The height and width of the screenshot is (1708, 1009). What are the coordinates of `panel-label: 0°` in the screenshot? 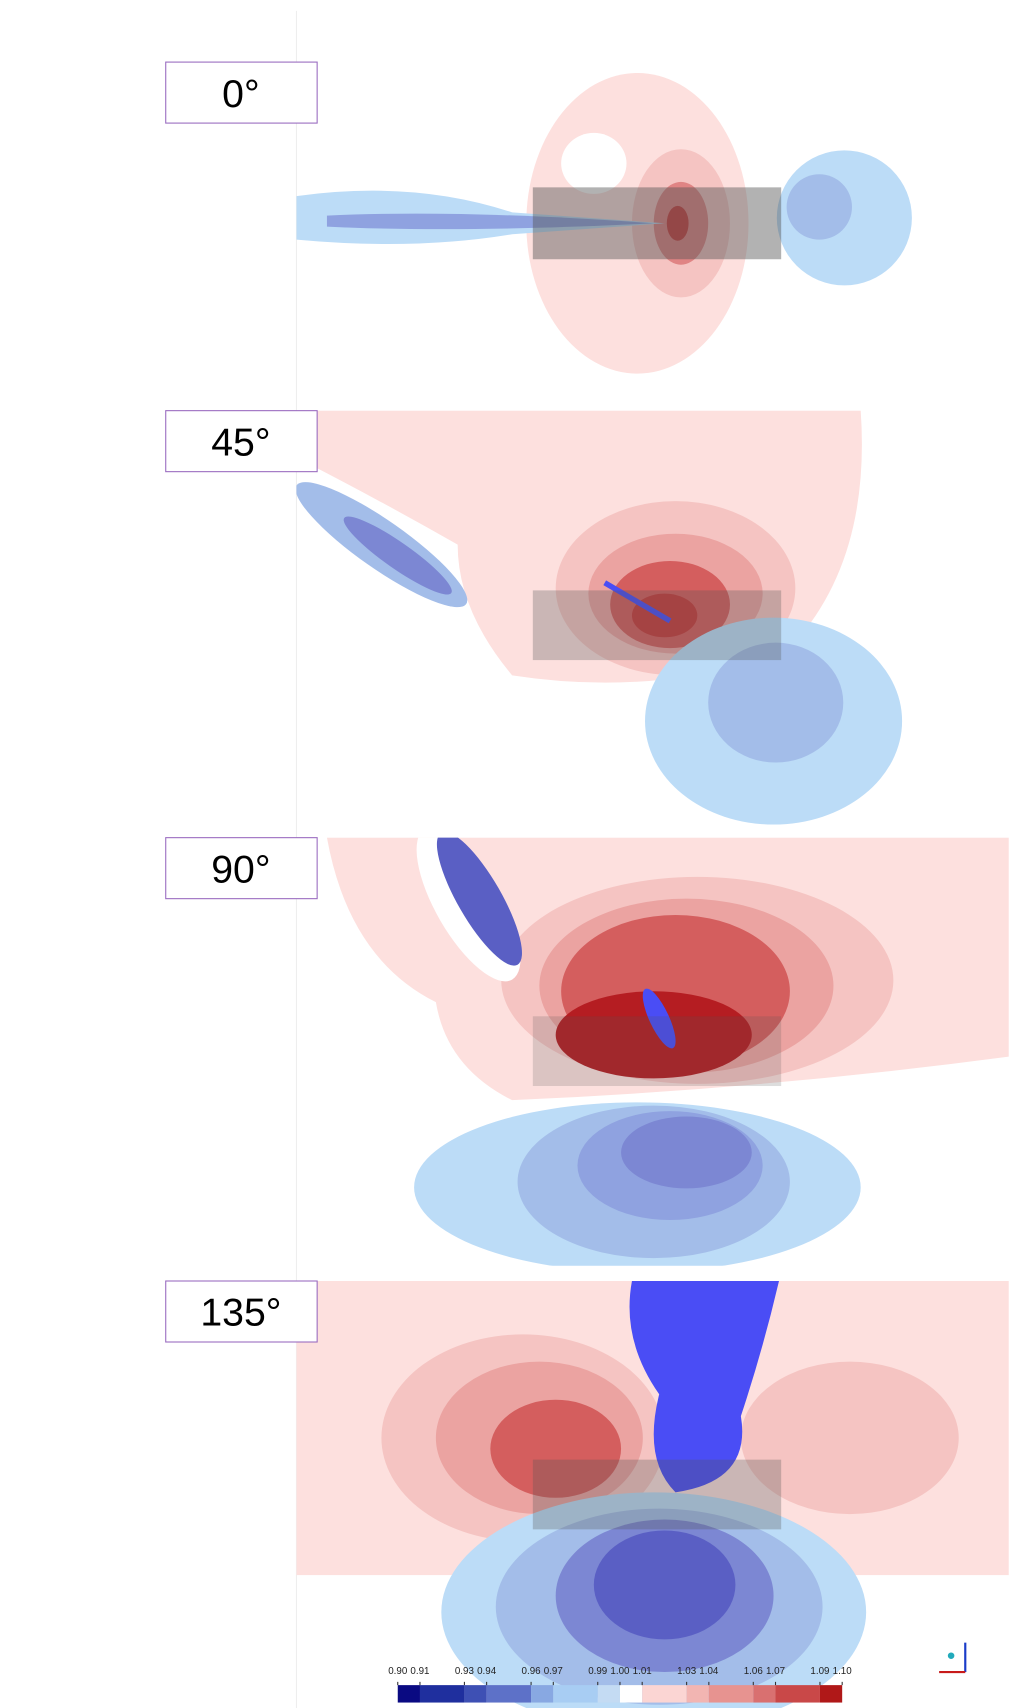 It's located at (240, 94).